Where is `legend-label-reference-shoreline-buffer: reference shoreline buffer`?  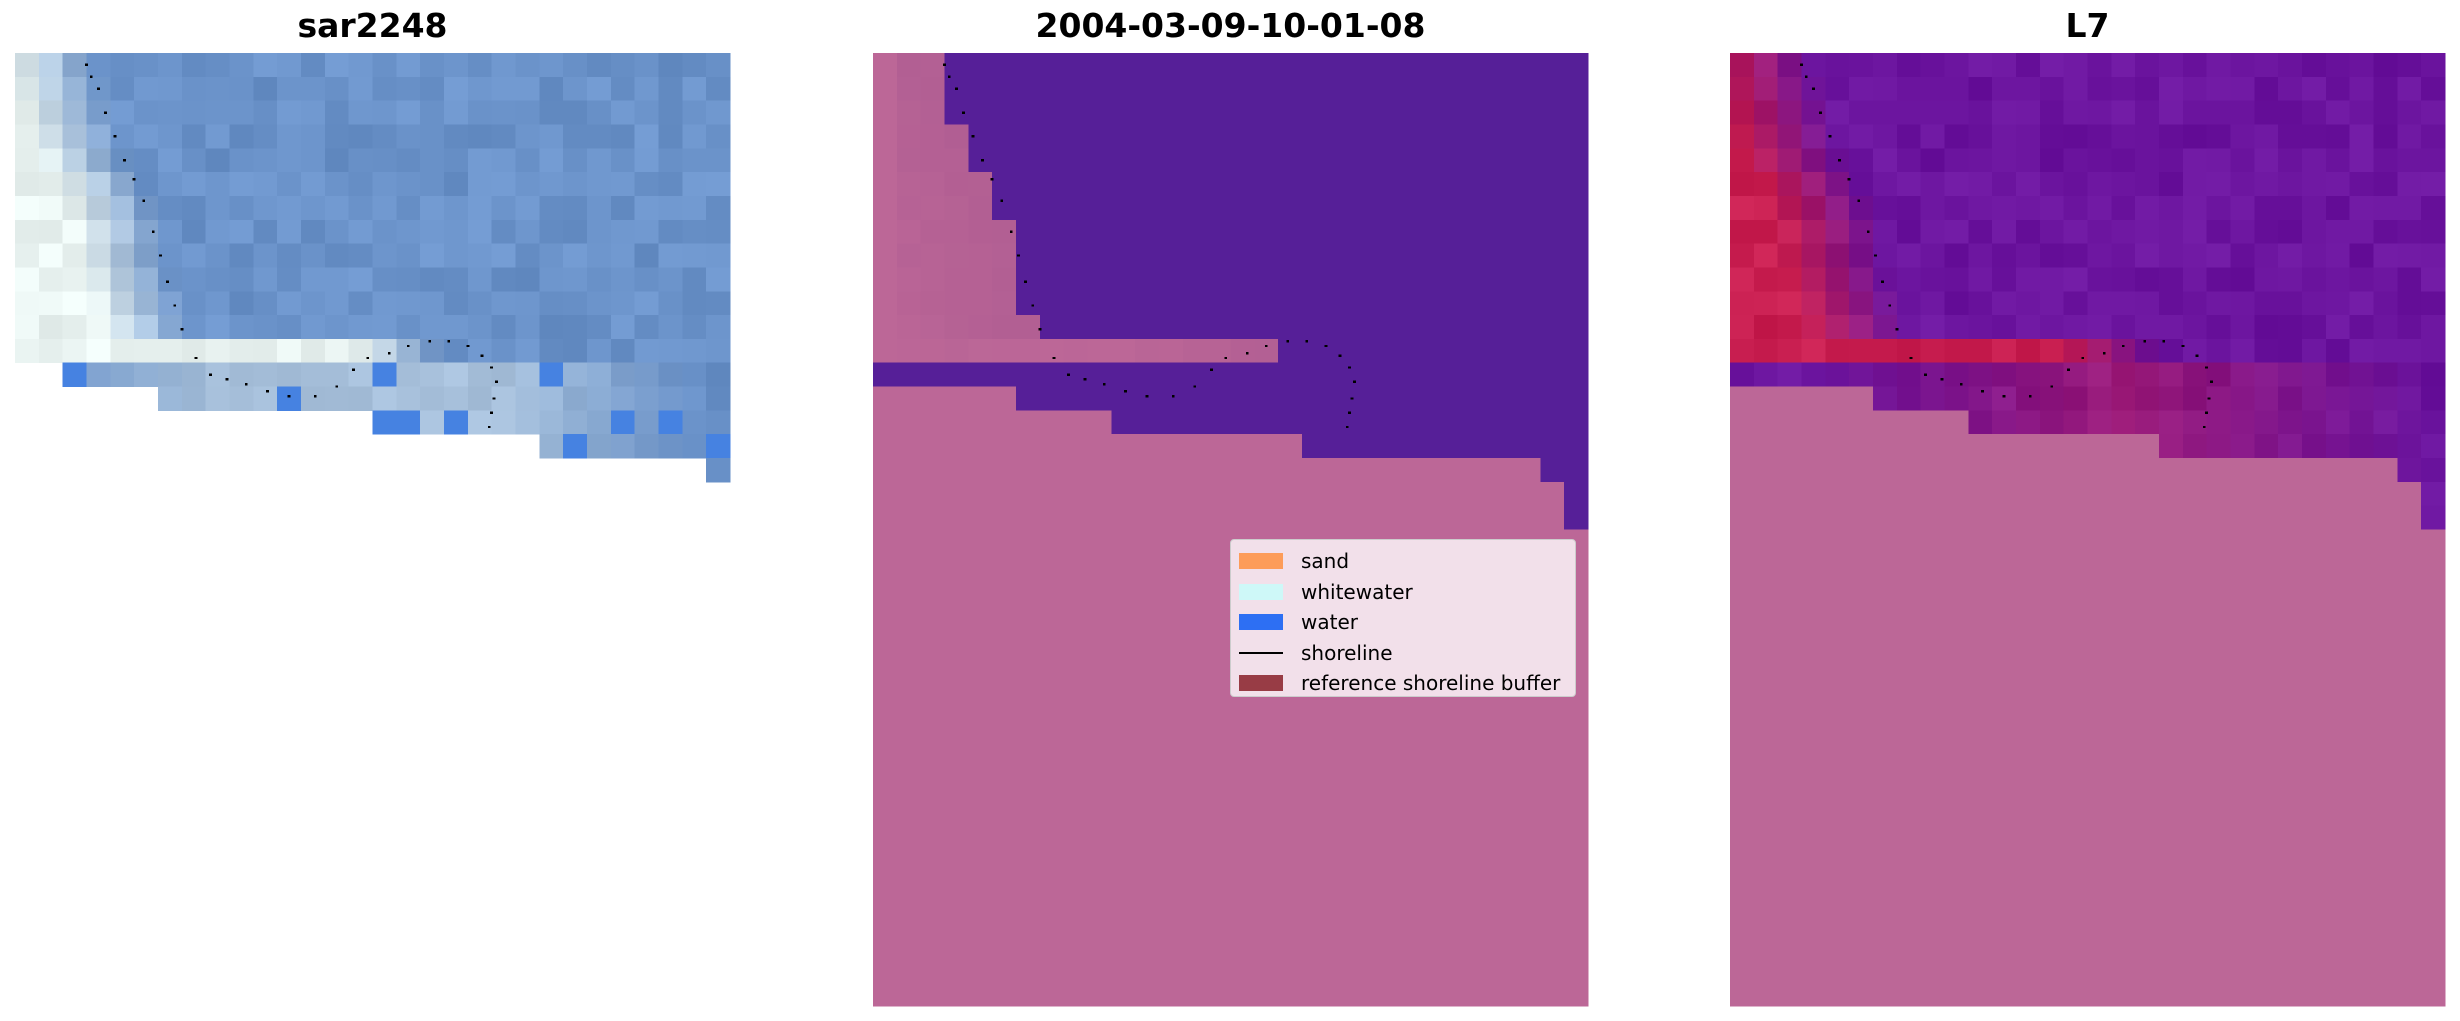
legend-label-reference-shoreline-buffer: reference shoreline buffer is located at coordinates (1431, 683).